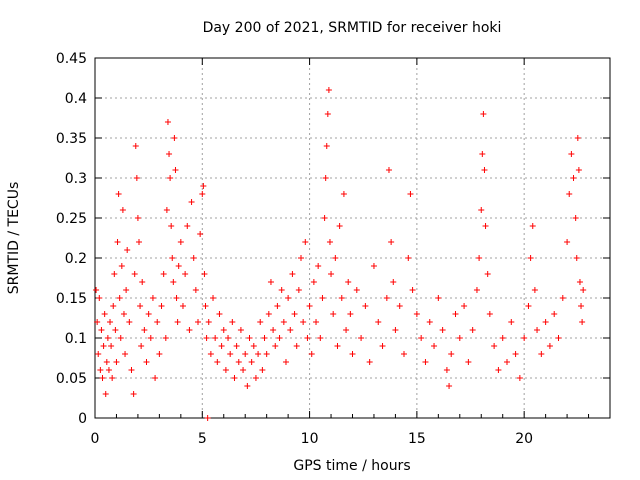 This screenshot has height=480, width=640. Describe the element at coordinates (524, 439) in the screenshot. I see `x-tick-label: 20` at that location.